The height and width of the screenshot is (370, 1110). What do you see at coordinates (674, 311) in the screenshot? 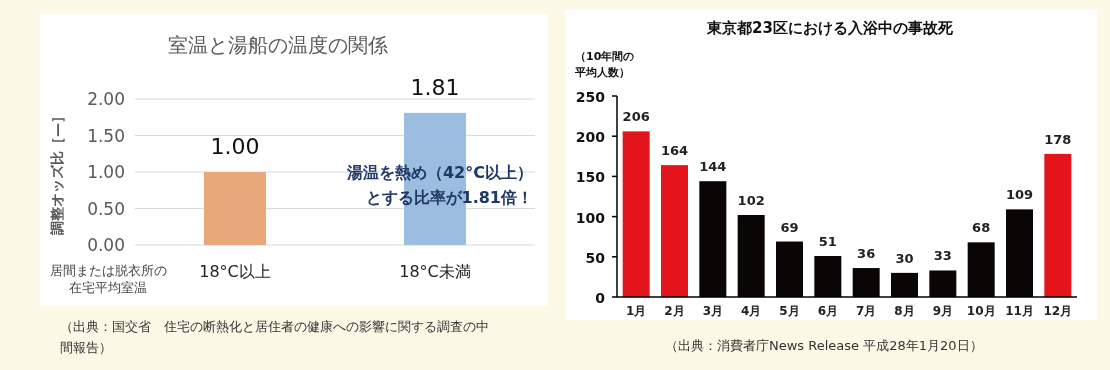
I see `x-tick-label: 2月` at bounding box center [674, 311].